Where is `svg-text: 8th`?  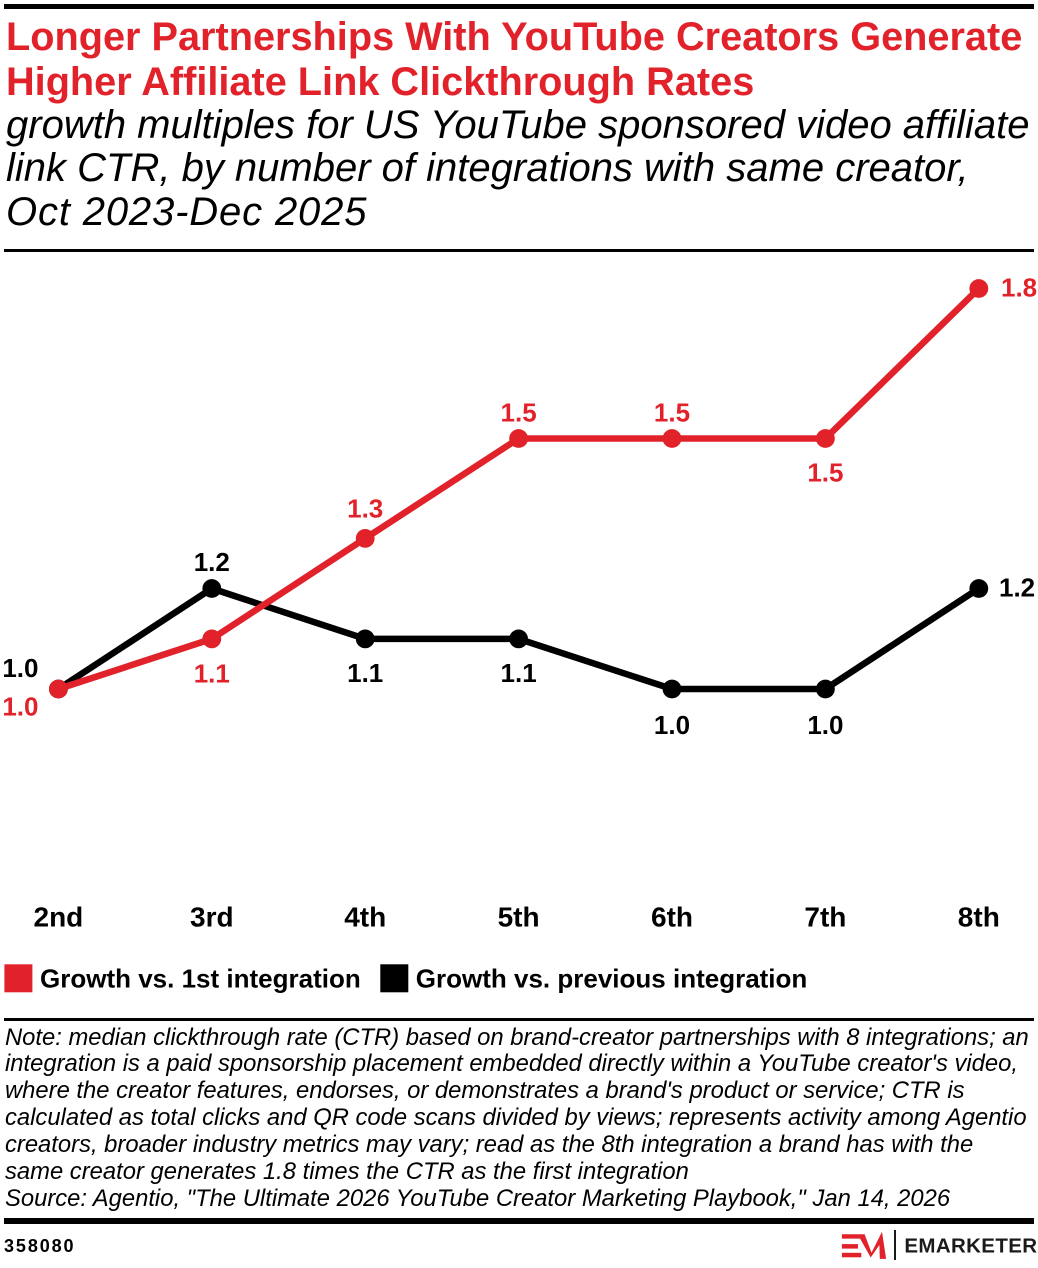 svg-text: 8th is located at coordinates (979, 916).